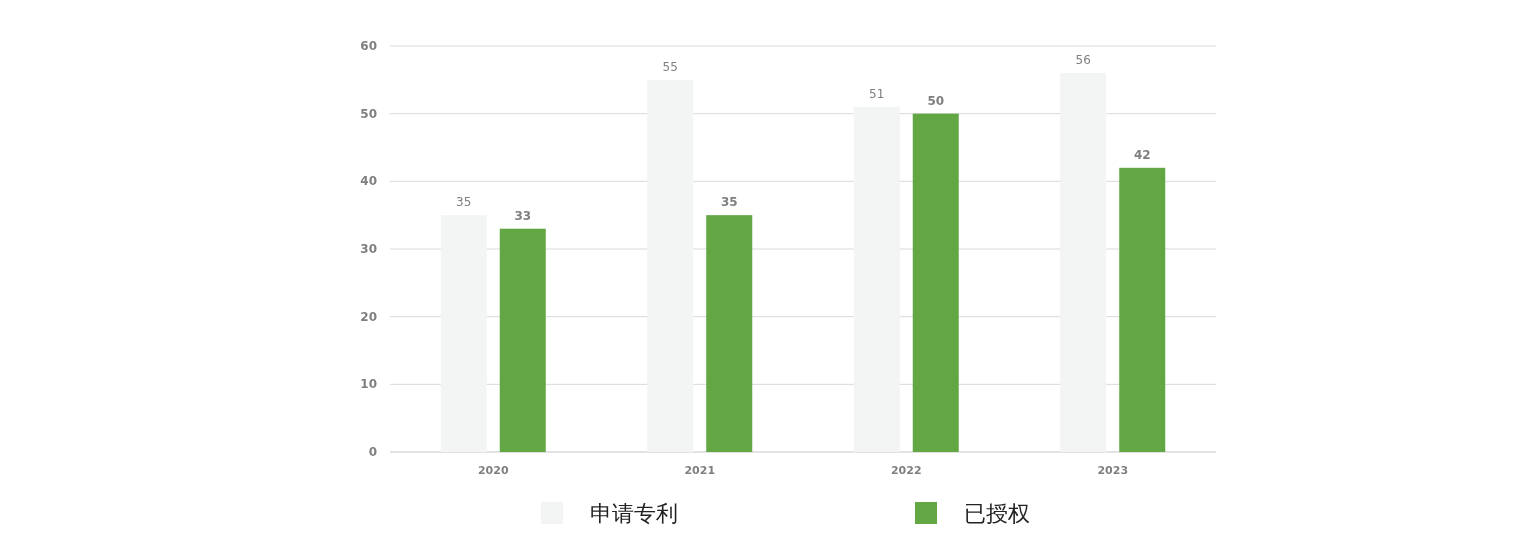  I want to click on x-tick-label: 2023, so click(1113, 470).